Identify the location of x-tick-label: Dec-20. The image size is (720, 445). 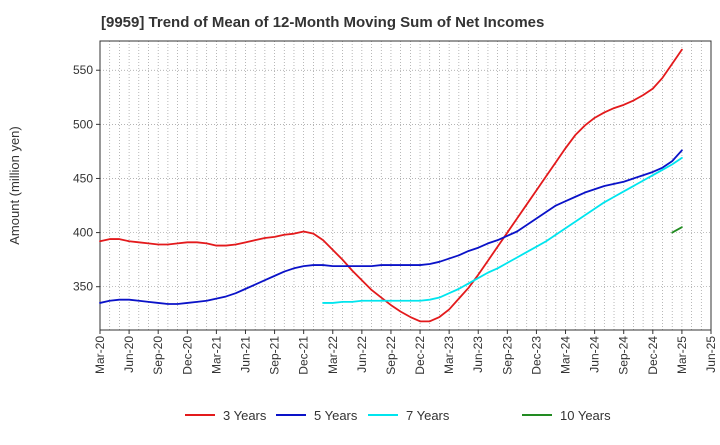
(187, 355).